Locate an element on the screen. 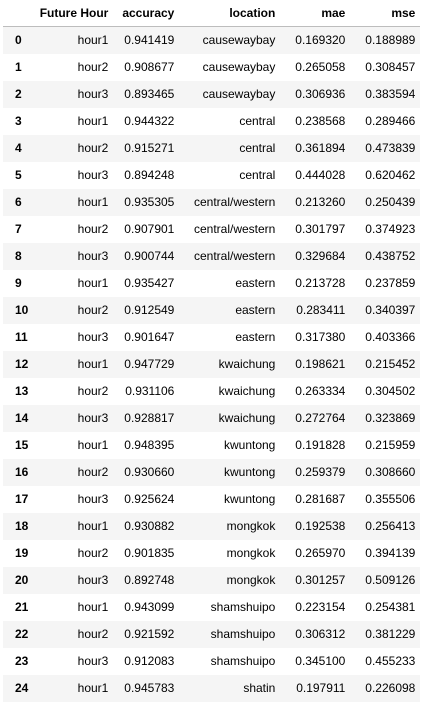 This screenshot has height=702, width=439. mae-cell: 0.301797 is located at coordinates (315, 229).